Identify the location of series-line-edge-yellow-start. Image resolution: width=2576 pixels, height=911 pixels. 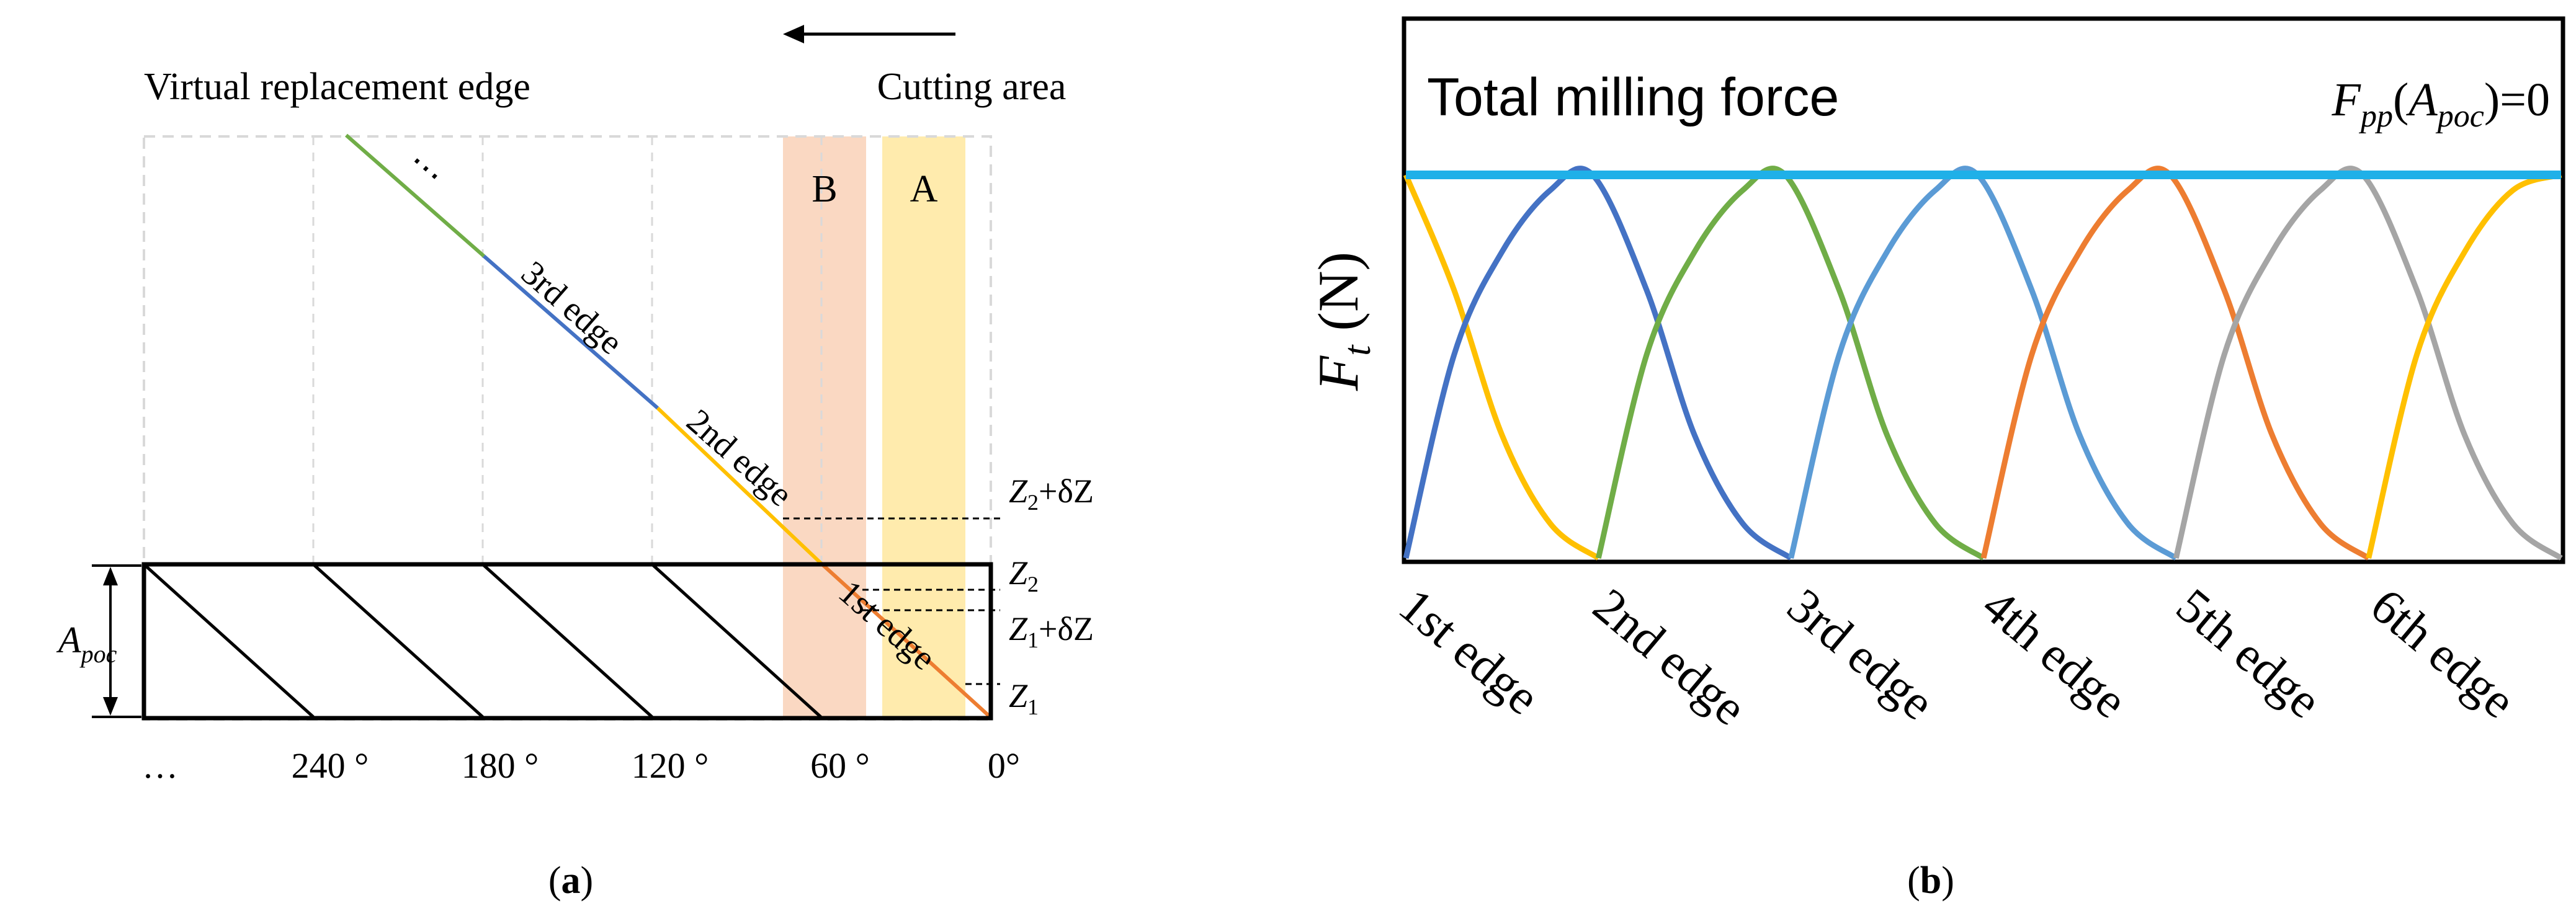
(1501, 367).